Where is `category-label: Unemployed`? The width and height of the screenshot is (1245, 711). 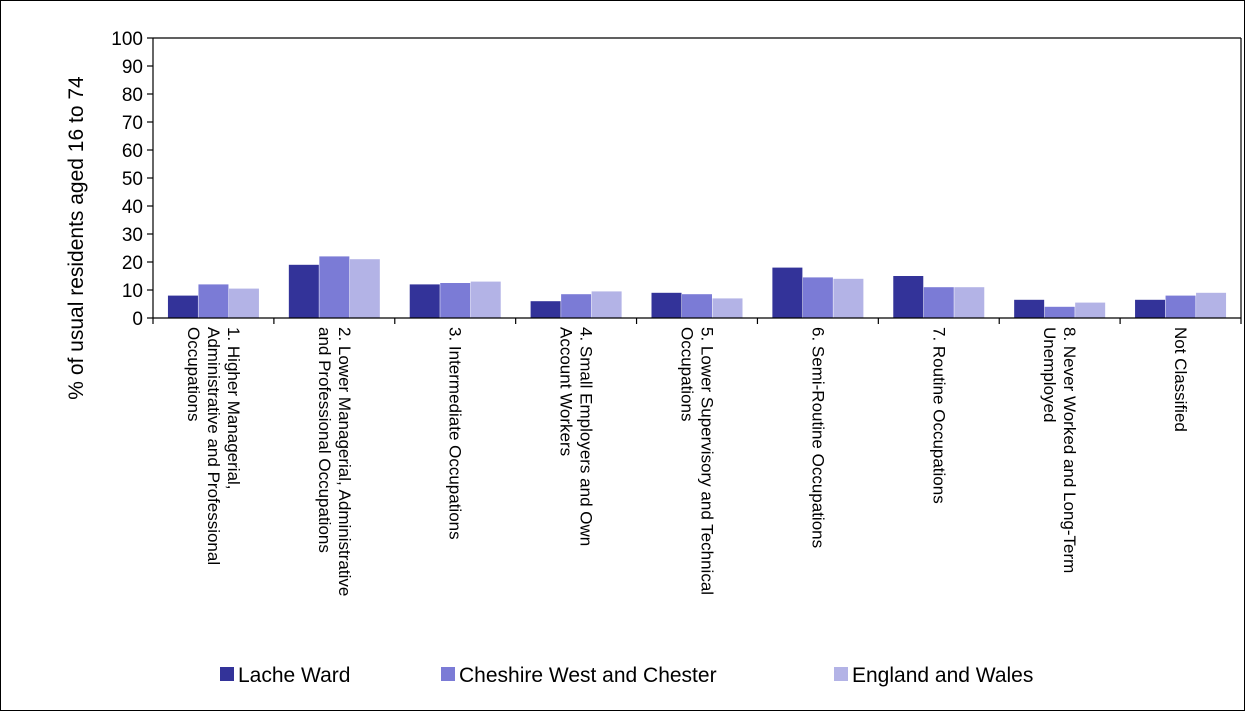 category-label: Unemployed is located at coordinates (1049, 374).